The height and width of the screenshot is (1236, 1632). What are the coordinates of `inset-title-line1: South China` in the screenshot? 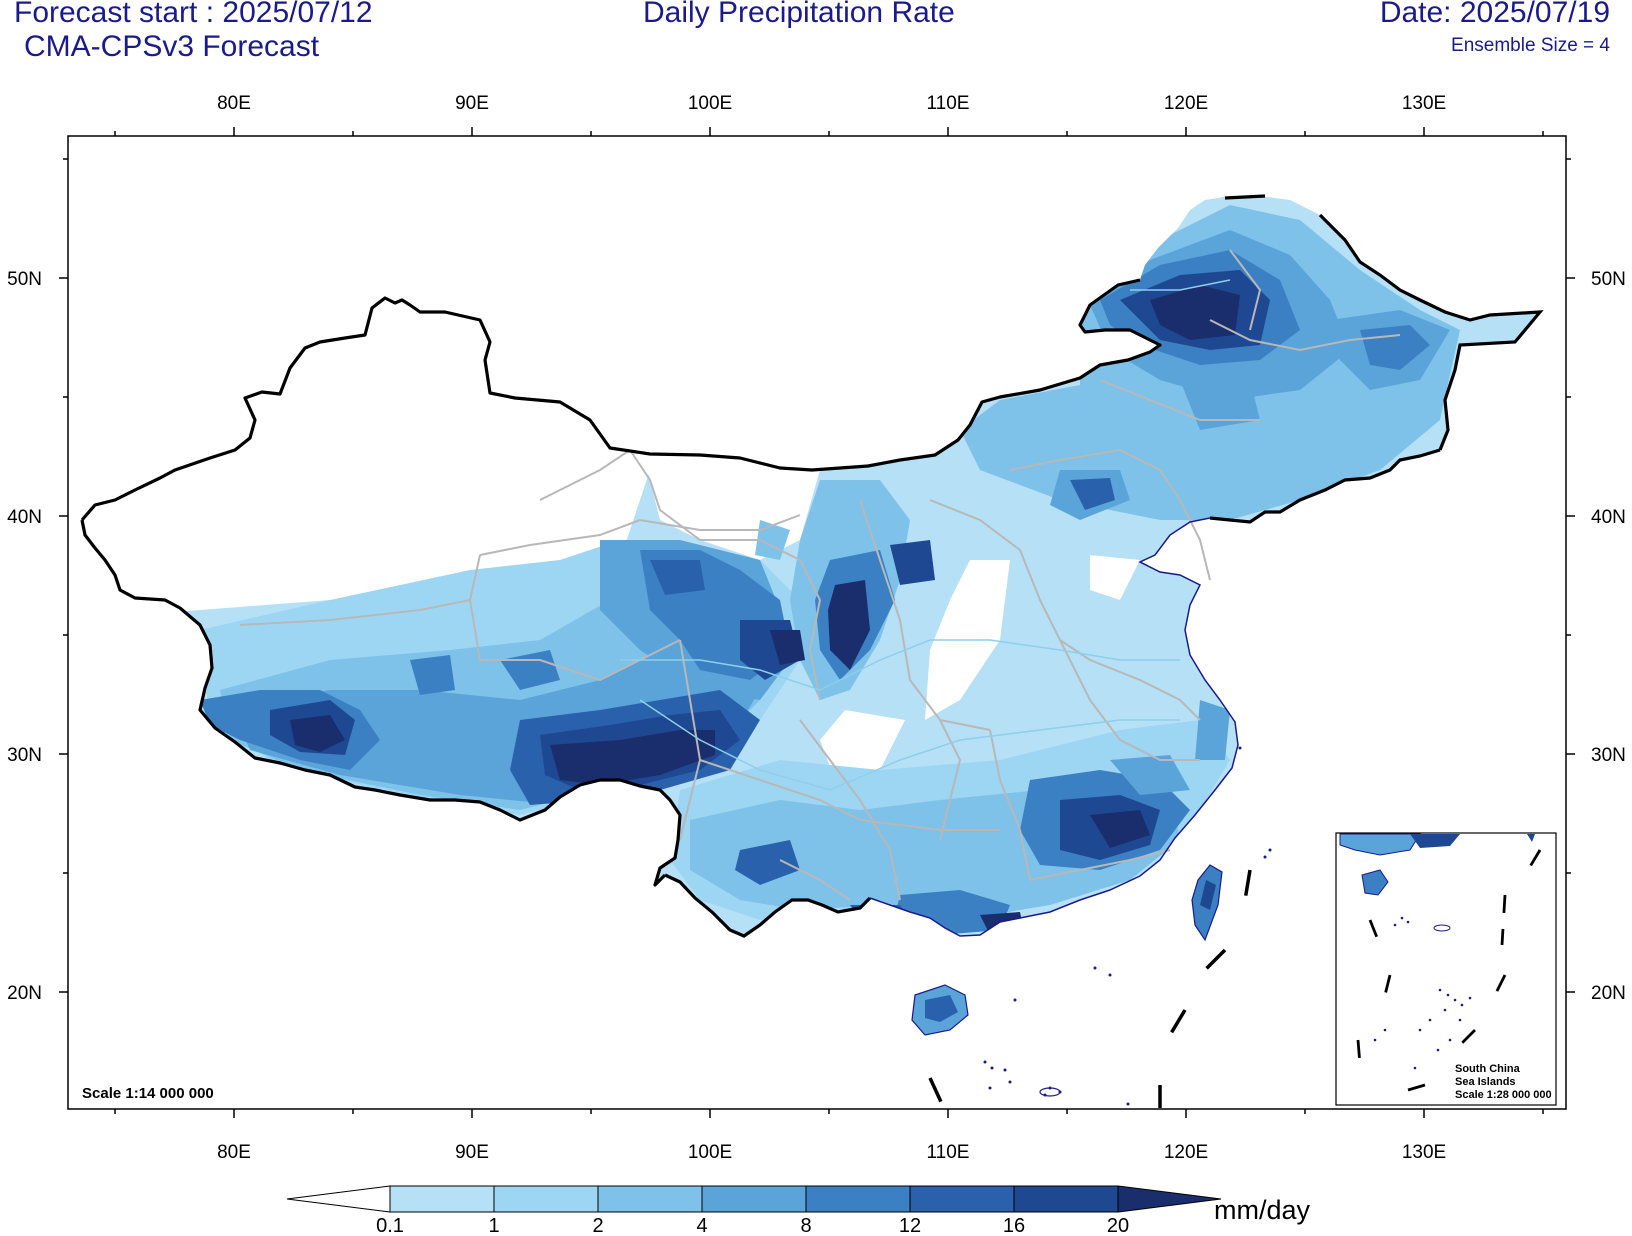 It's located at (1488, 1069).